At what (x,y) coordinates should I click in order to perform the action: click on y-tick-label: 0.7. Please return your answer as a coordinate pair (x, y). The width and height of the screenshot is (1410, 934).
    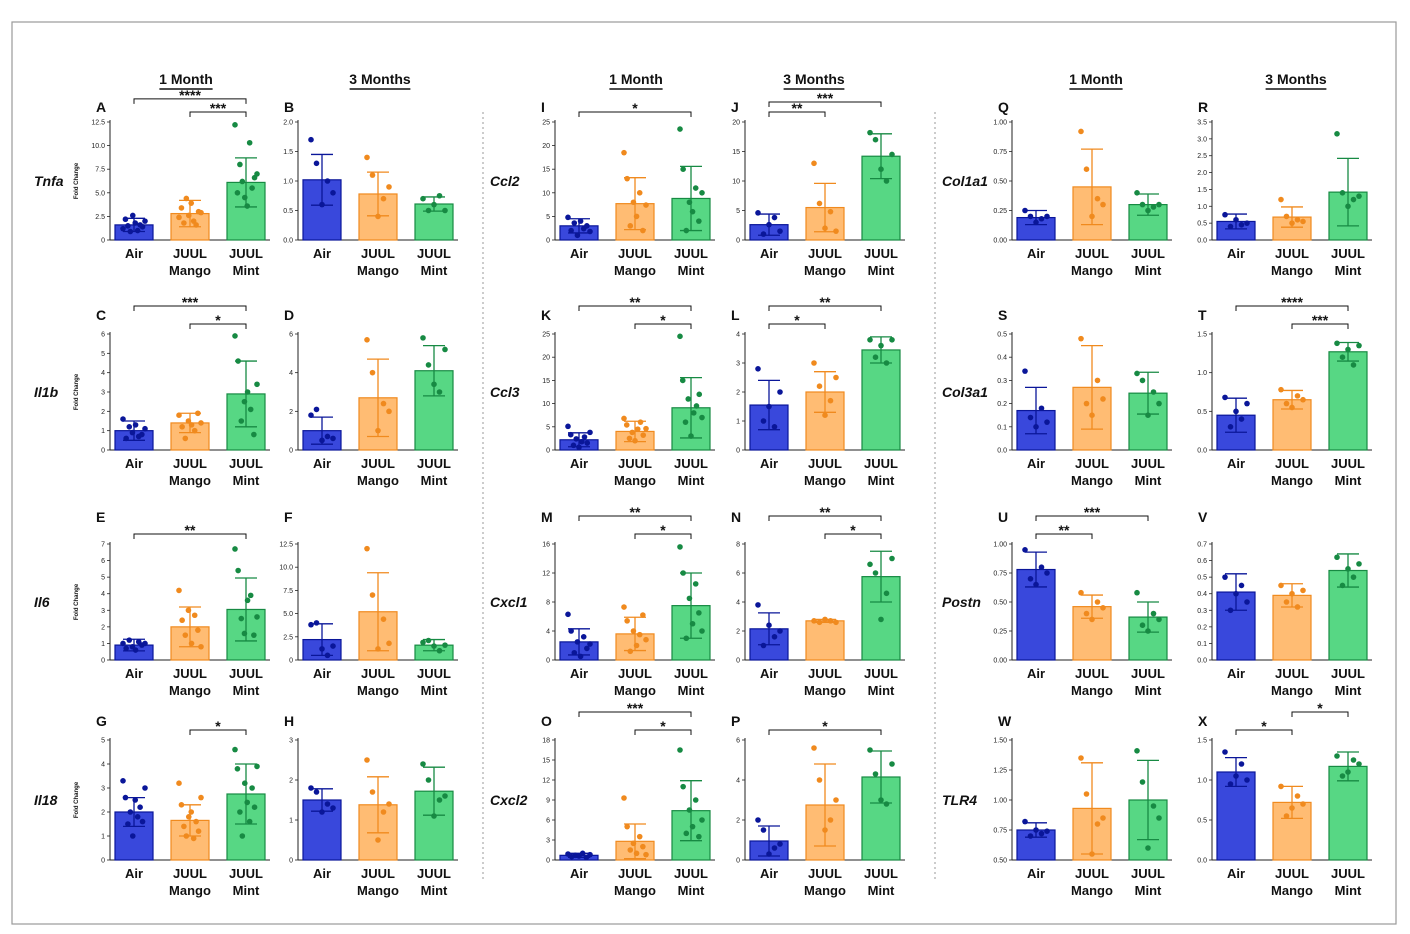
    Looking at the image, I should click on (1202, 545).